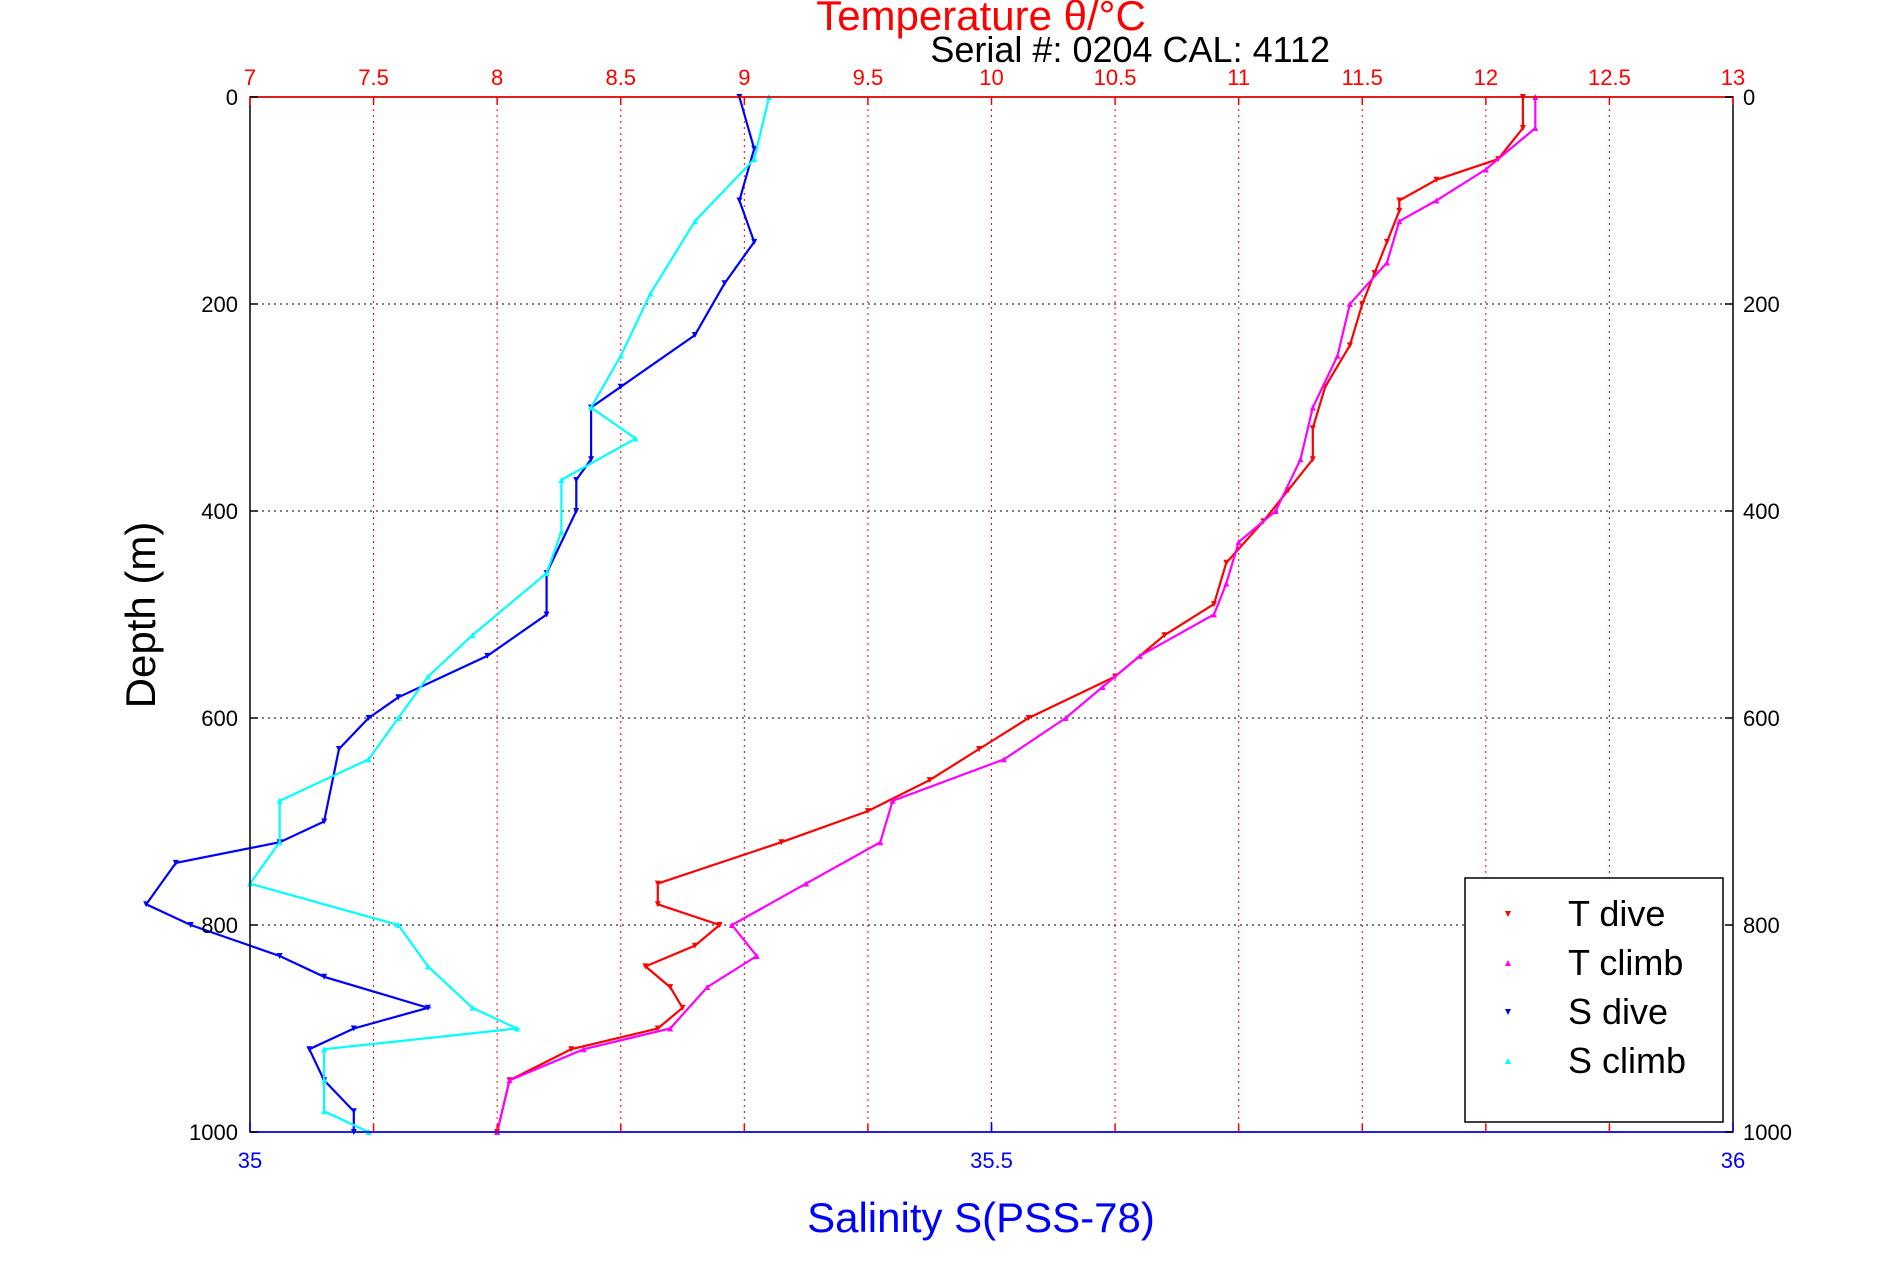 The width and height of the screenshot is (1891, 1262). I want to click on x-top-tick-label: 10, so click(991, 77).